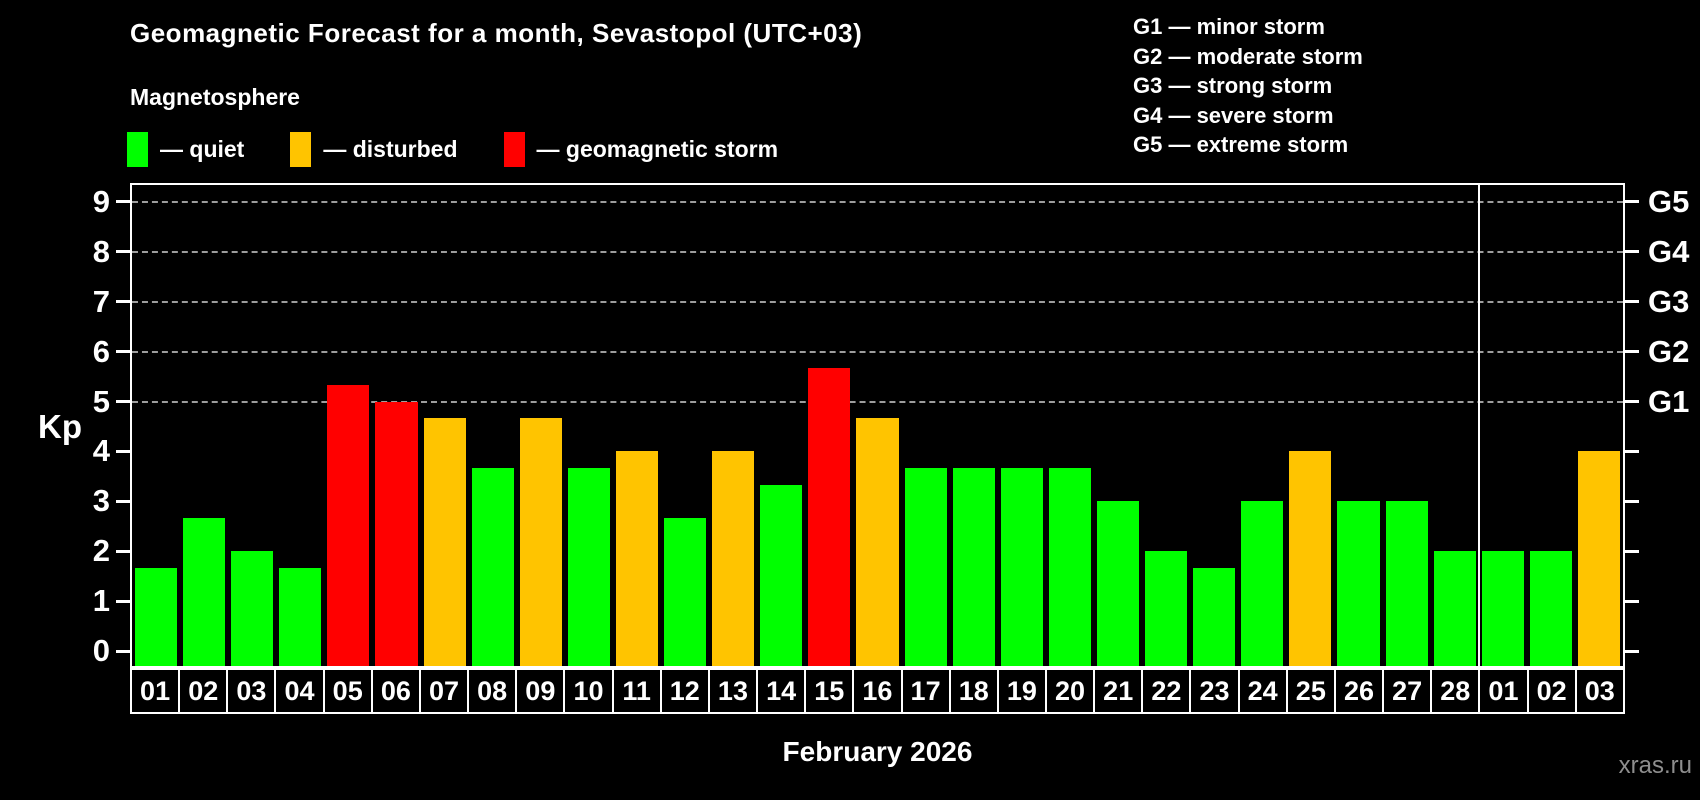  Describe the element at coordinates (1550, 608) in the screenshot. I see `bar-day-02-next-month` at that location.